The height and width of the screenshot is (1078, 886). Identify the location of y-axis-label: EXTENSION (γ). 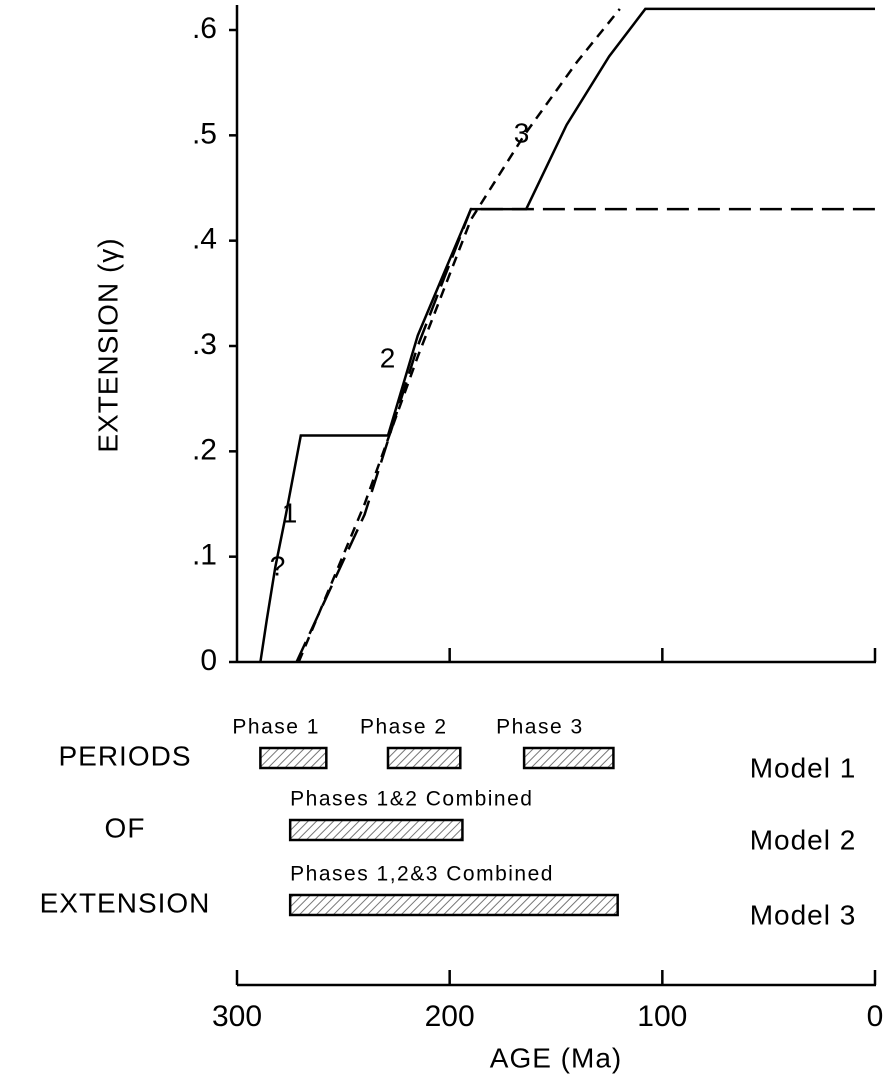
(107, 344).